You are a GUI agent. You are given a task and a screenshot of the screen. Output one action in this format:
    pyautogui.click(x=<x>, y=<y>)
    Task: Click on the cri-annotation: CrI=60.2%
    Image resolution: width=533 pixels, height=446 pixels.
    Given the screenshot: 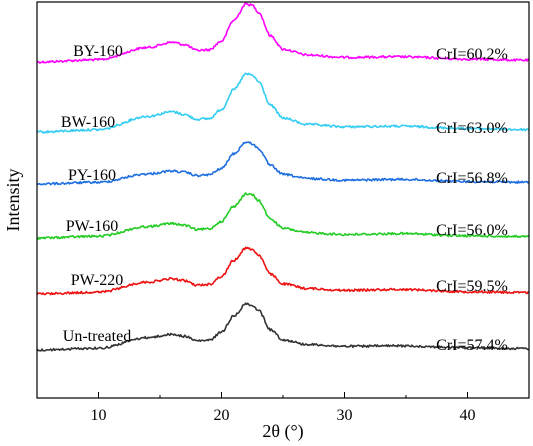 What is the action you would take?
    pyautogui.click(x=472, y=54)
    